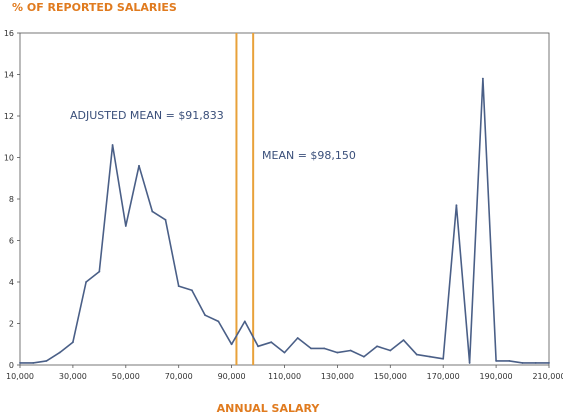 This screenshot has width=563, height=417. I want to click on x-tick-label: 110,000, so click(284, 376).